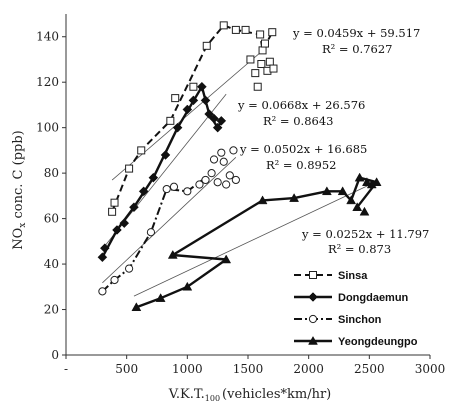  I want to click on x-axis-title-unit: (vehicles*km/hr), so click(276, 394).